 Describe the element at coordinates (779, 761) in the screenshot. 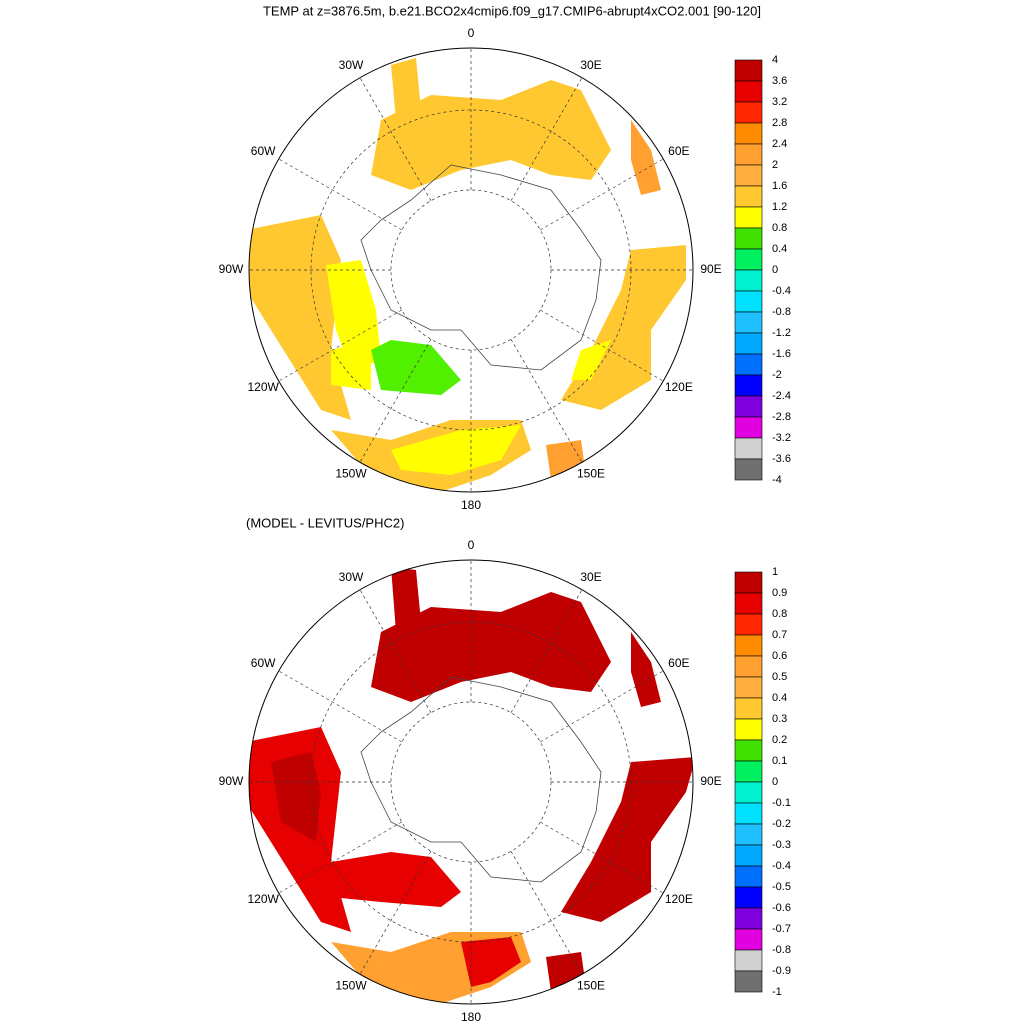

I see `colorbar-label: 0.1` at that location.